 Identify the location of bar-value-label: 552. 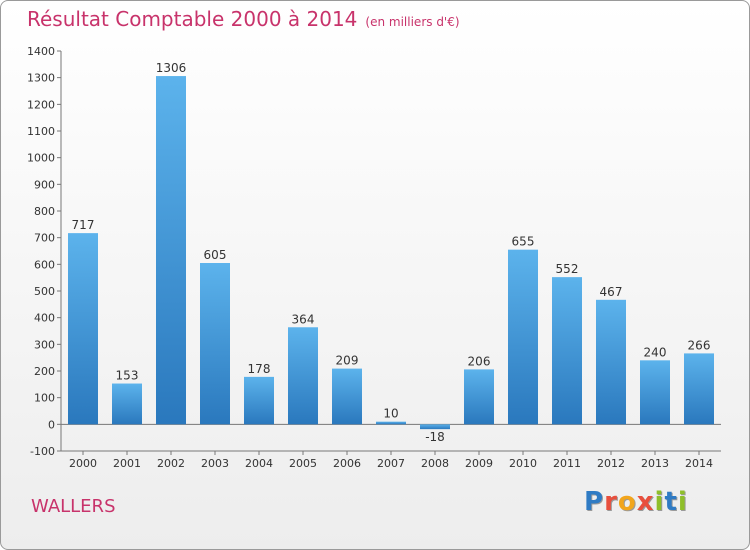
(567, 269).